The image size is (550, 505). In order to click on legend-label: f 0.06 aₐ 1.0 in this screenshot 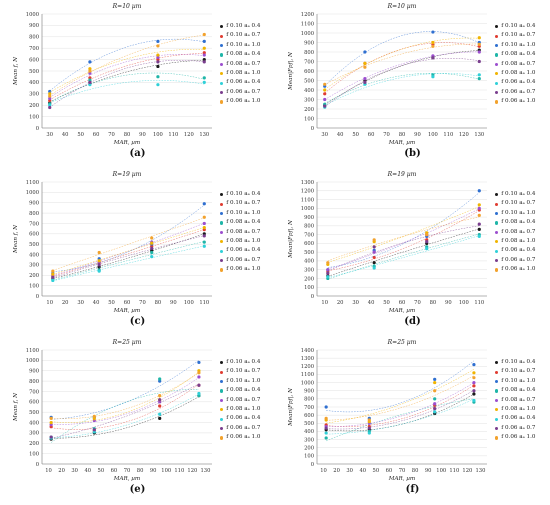, I will do `click(243, 269)`.